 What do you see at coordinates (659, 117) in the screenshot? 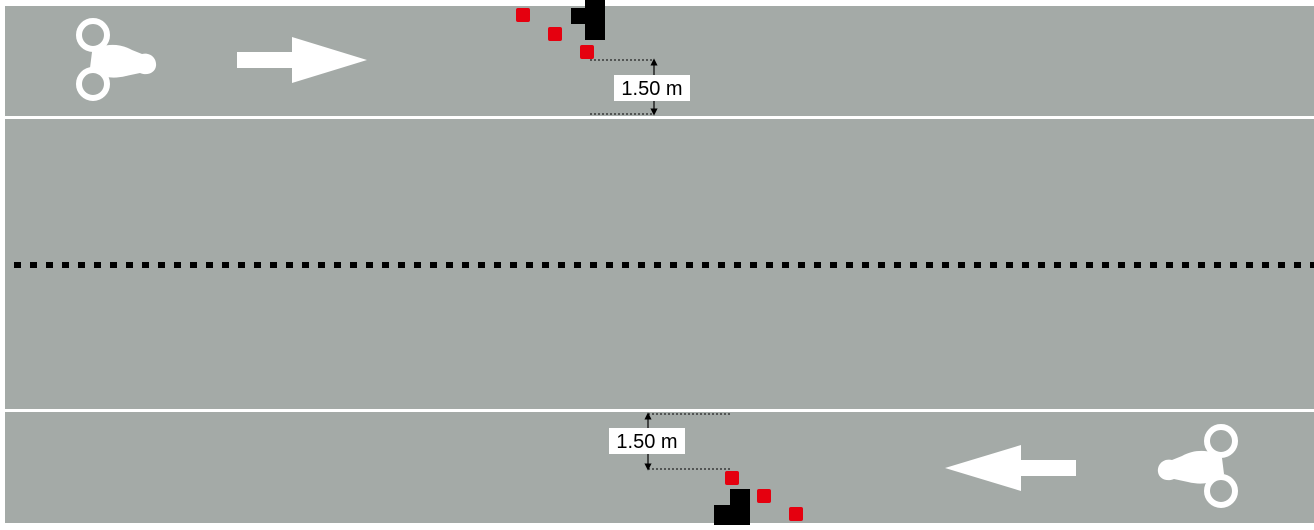
I see `top-lane-edge-line` at bounding box center [659, 117].